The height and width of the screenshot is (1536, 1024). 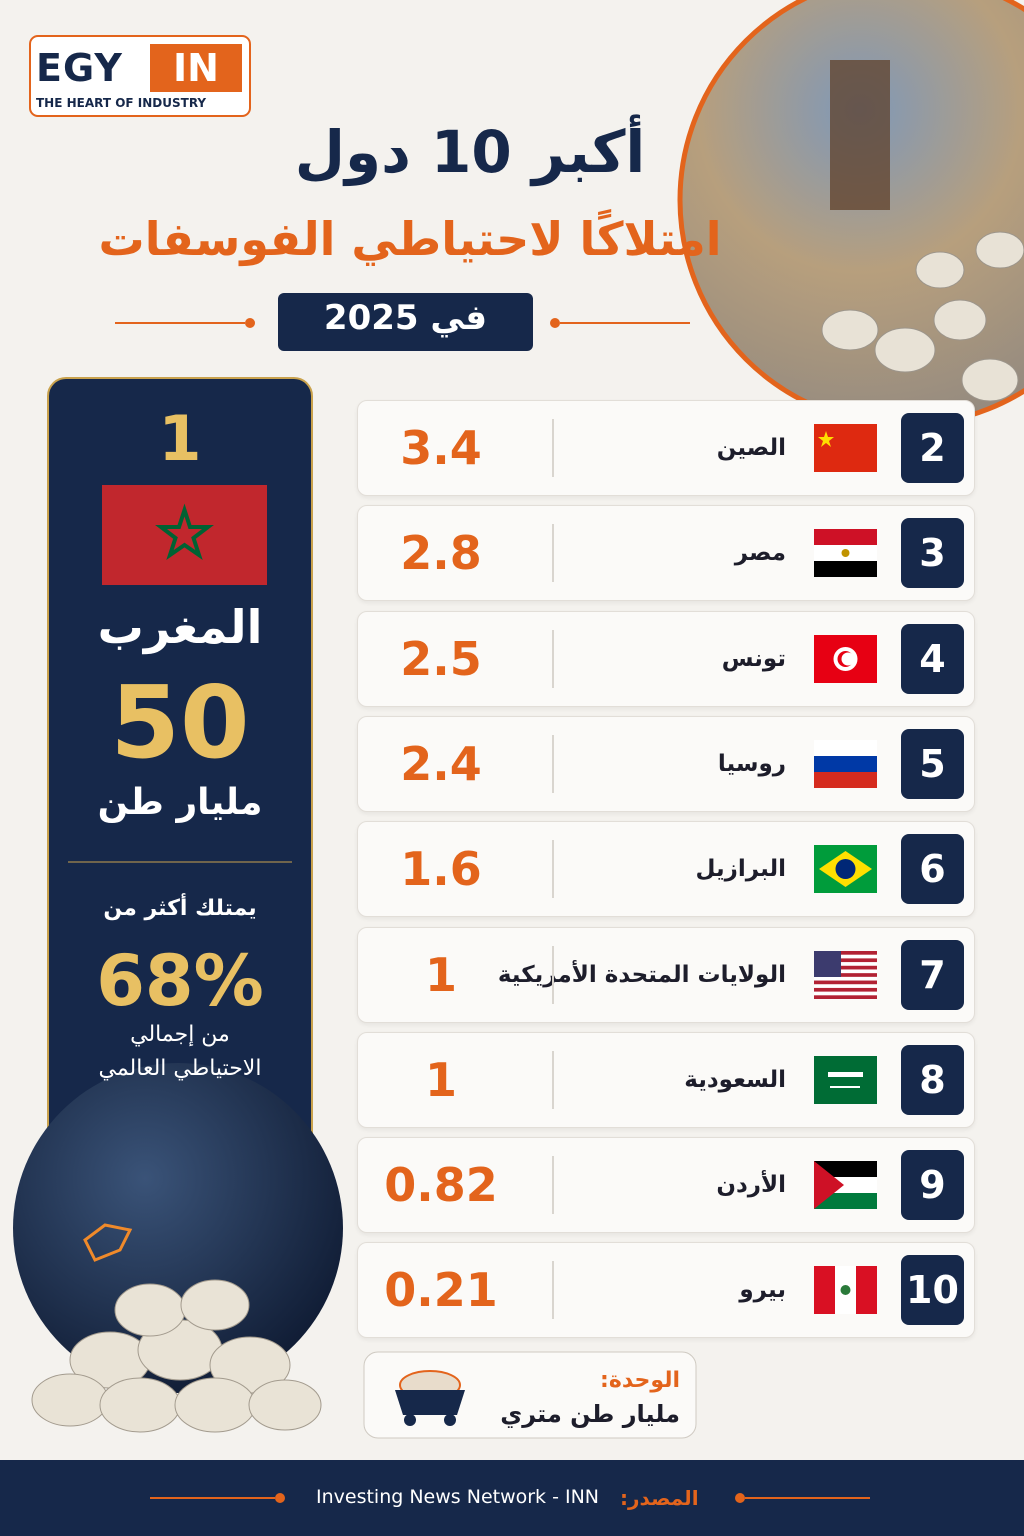 I want to click on rank-badge: 9, so click(x=932, y=1185).